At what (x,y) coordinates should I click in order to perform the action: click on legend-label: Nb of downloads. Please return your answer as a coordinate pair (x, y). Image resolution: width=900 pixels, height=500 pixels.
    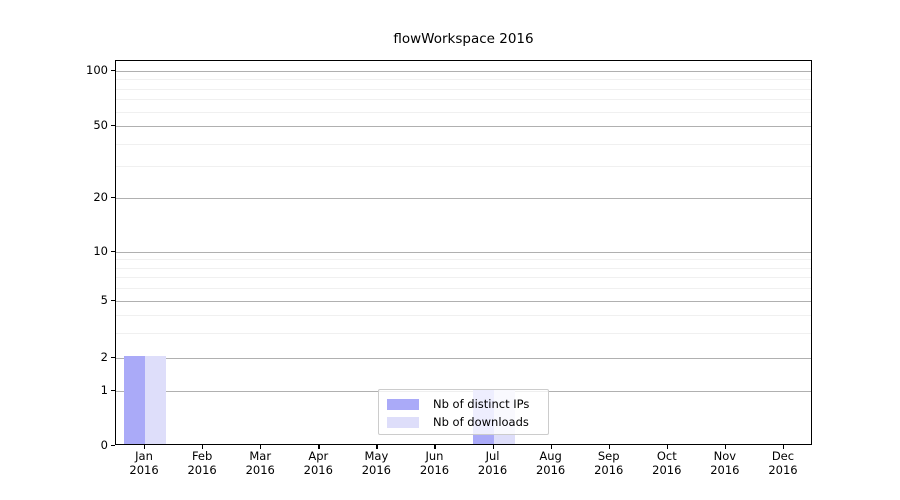
    Looking at the image, I should click on (481, 422).